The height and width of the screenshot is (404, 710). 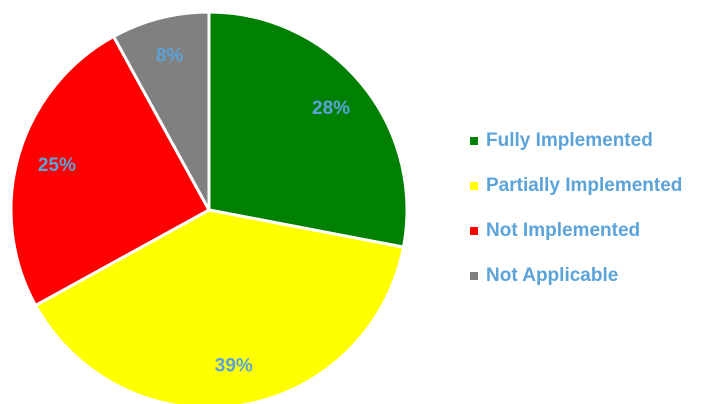 What do you see at coordinates (57, 165) in the screenshot?
I see `data-label: 25%` at bounding box center [57, 165].